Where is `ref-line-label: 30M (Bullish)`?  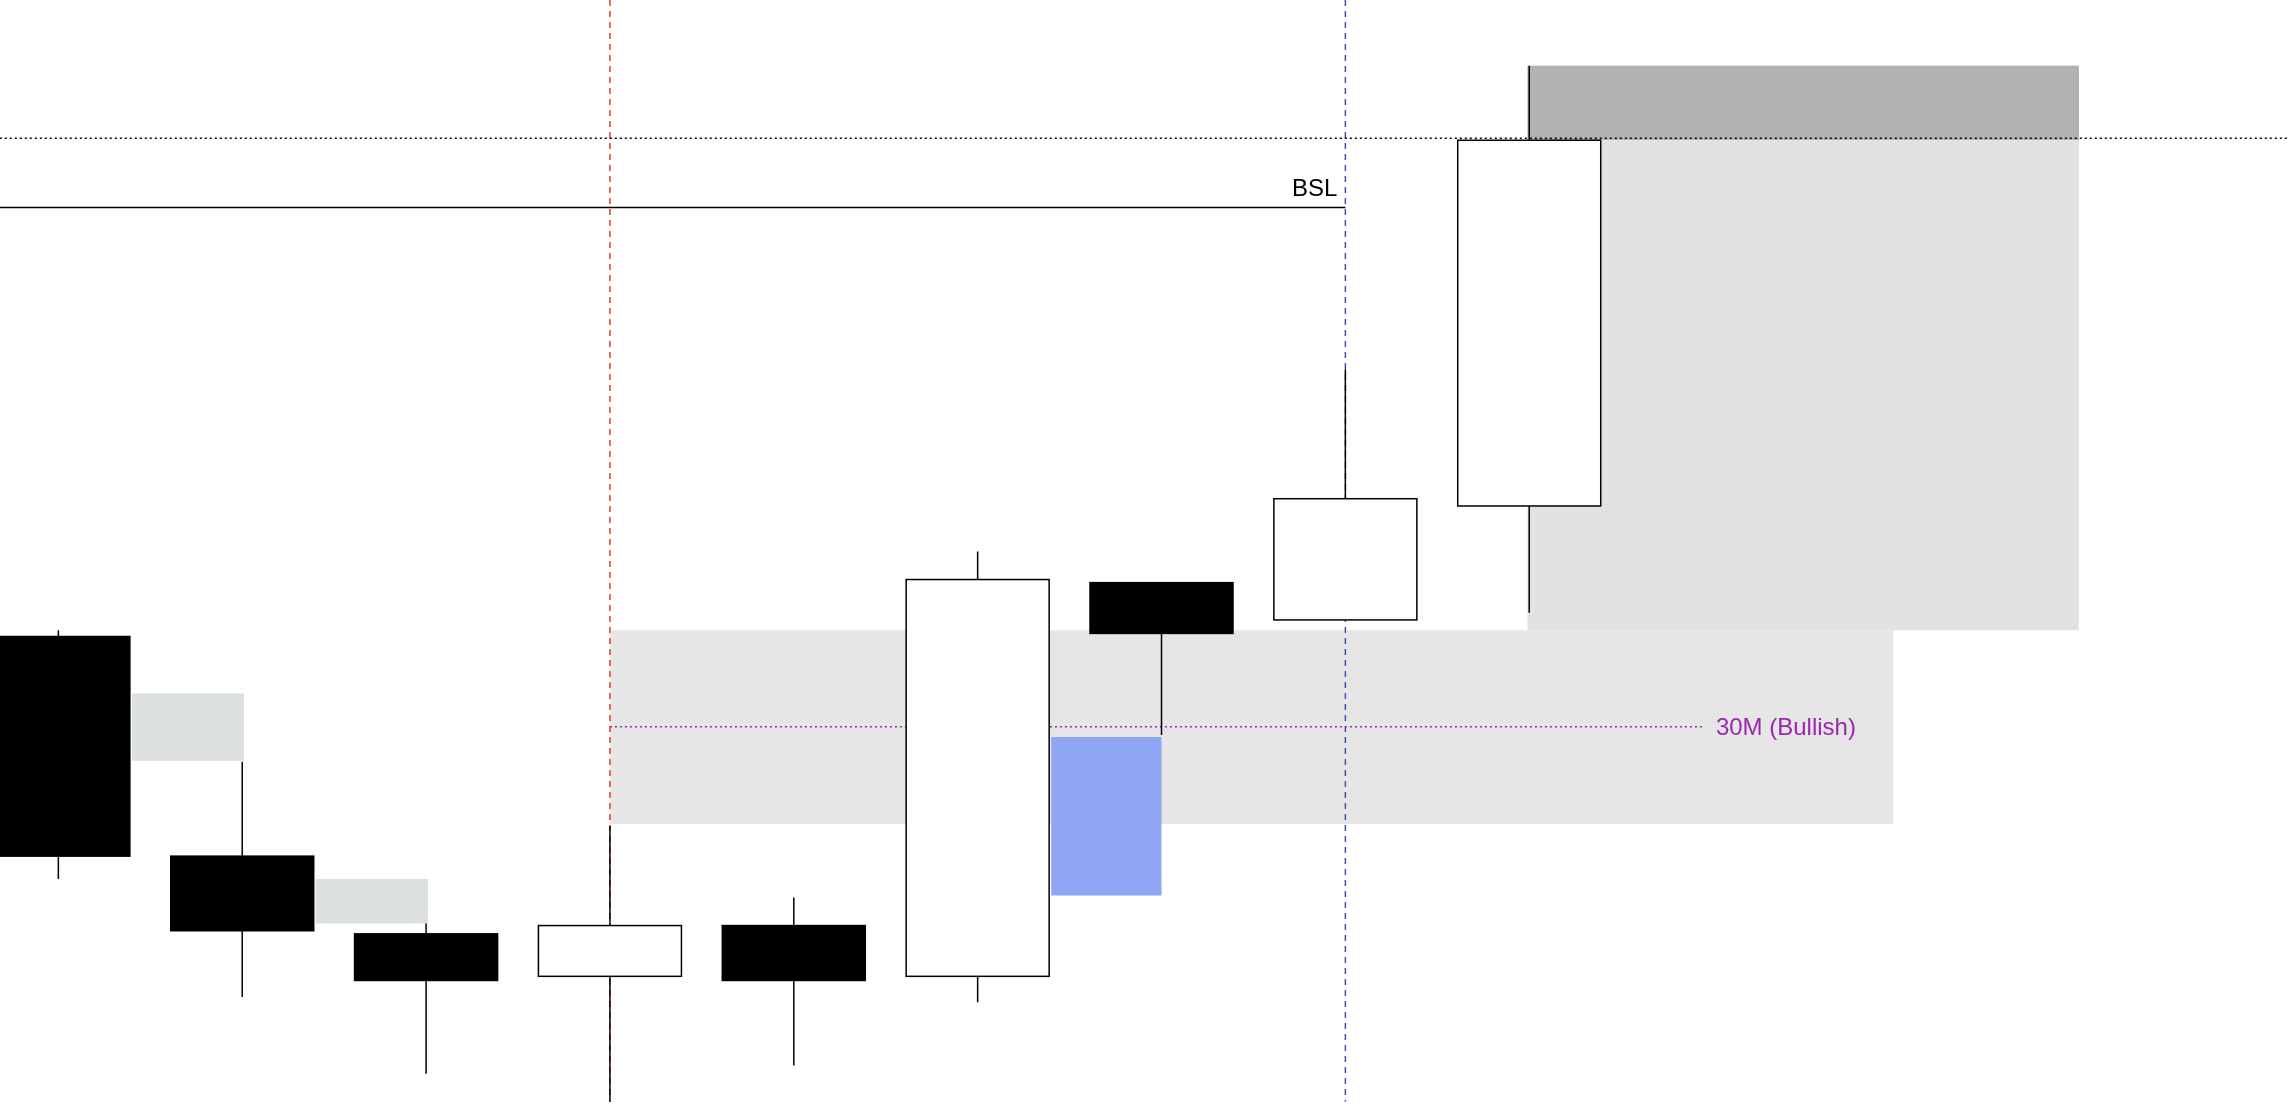
ref-line-label: 30M (Bullish) is located at coordinates (1785, 727).